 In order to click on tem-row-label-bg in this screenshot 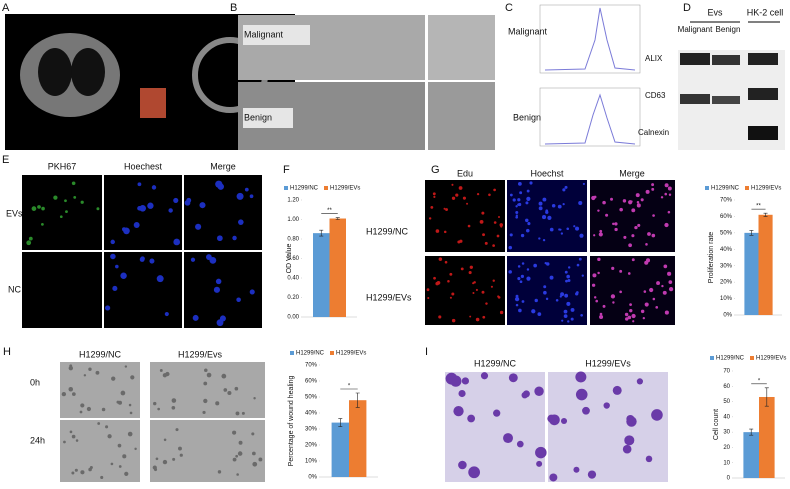, I will do `click(268, 118)`.